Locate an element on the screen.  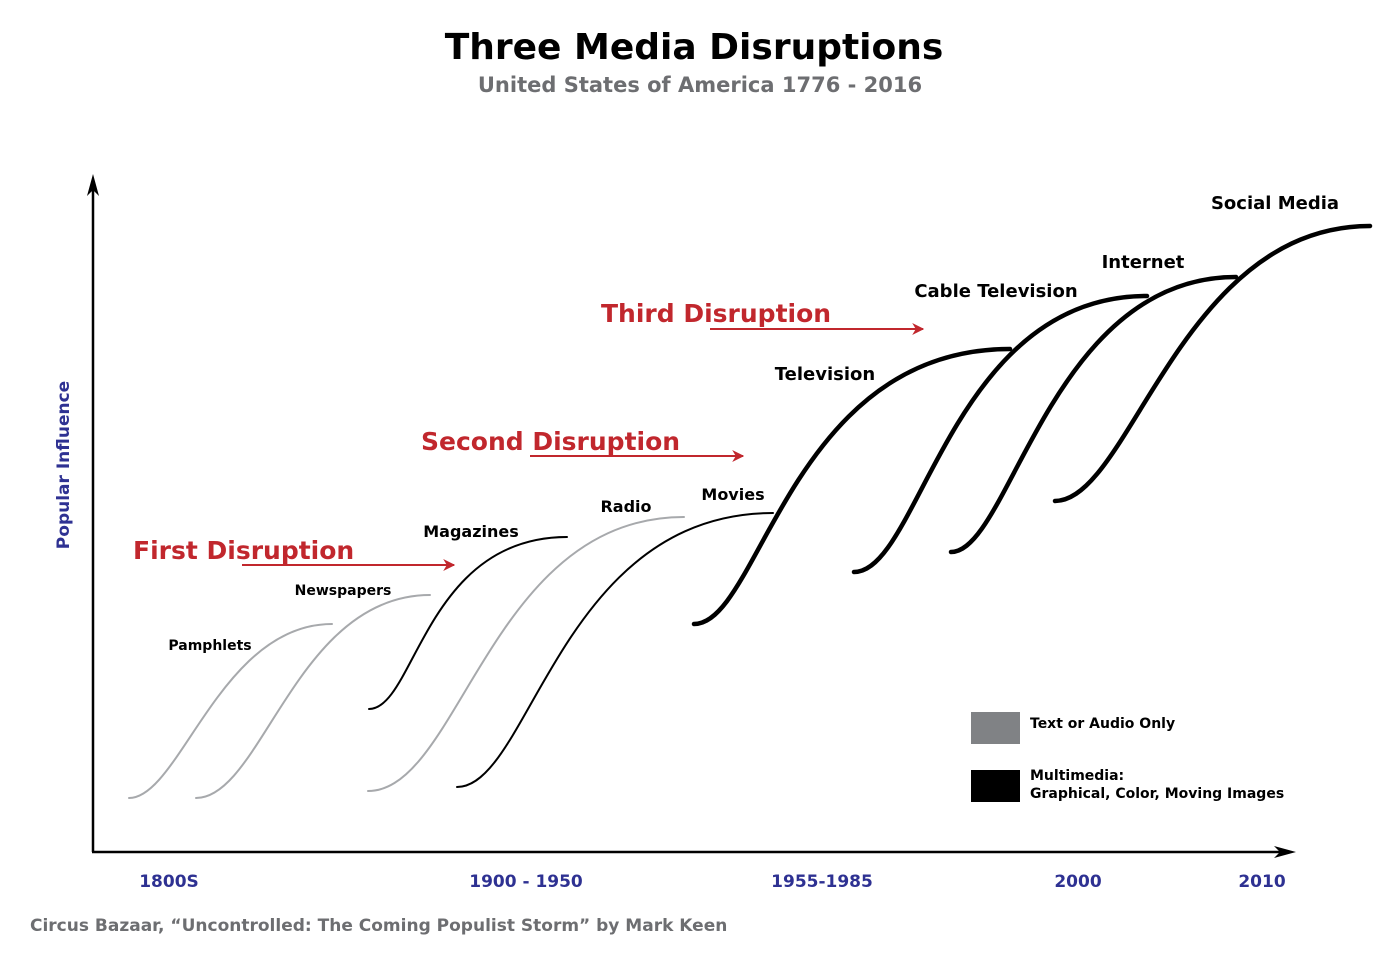
legend-text-audio-label: Text or Audio Only is located at coordinates (1102, 724).